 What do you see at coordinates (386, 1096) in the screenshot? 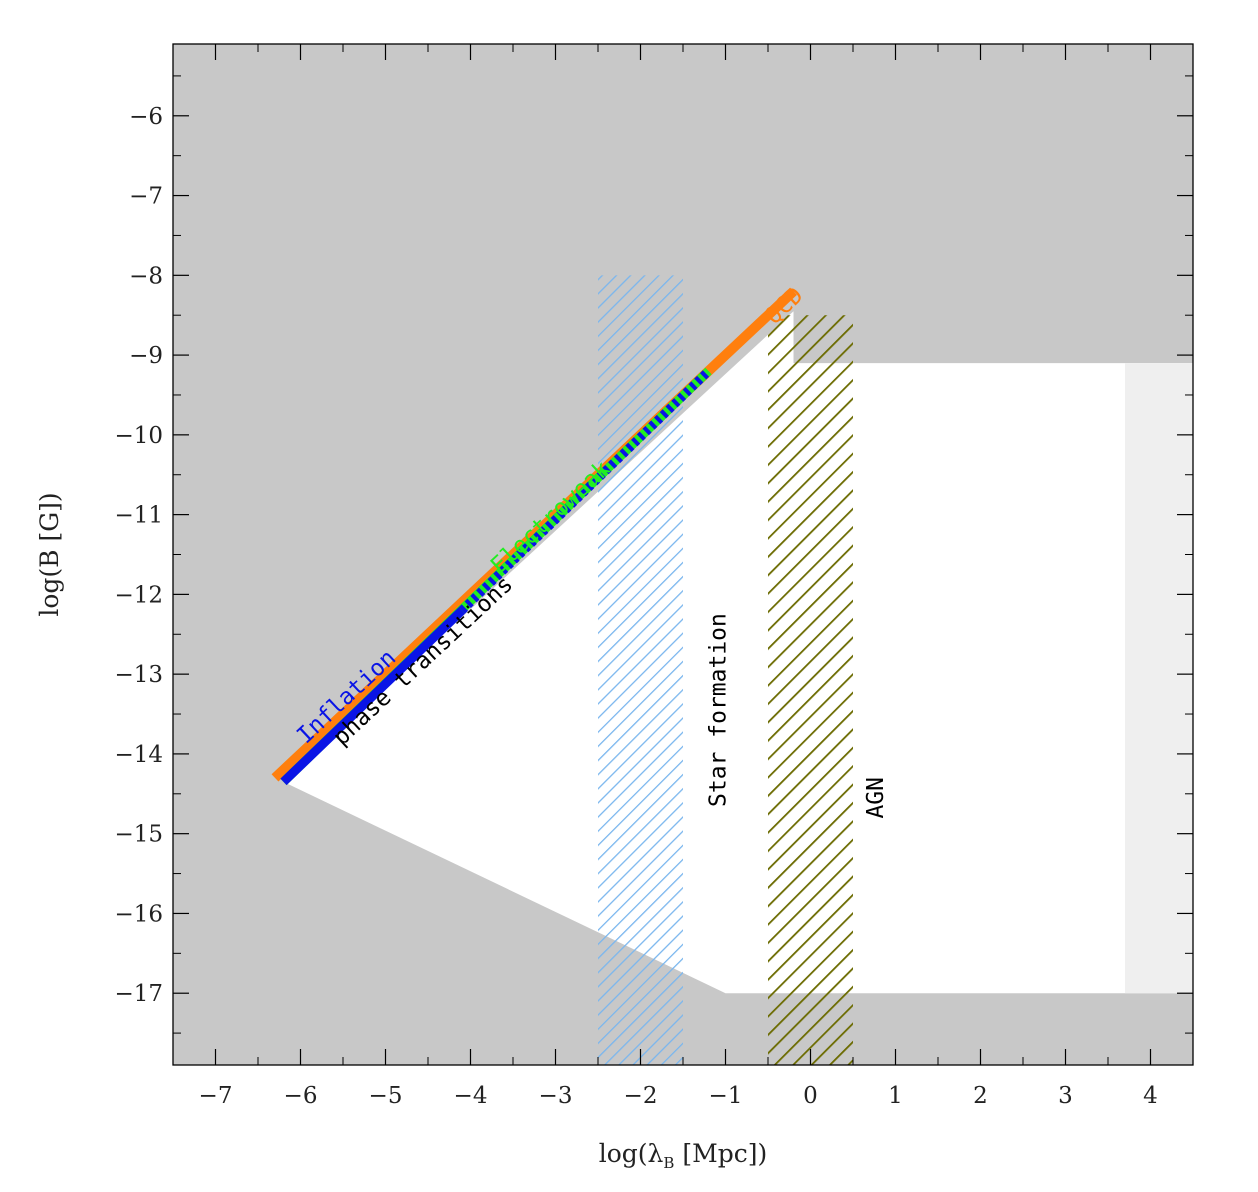
I see `x-tick-label: −5` at bounding box center [386, 1096].